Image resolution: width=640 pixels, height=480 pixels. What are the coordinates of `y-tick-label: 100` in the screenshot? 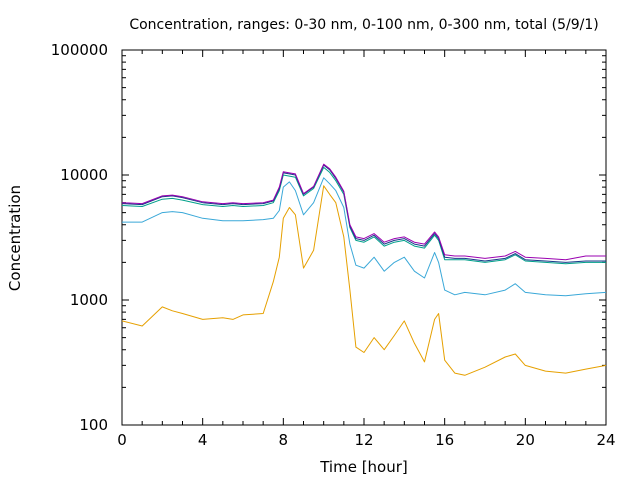 It's located at (93, 425).